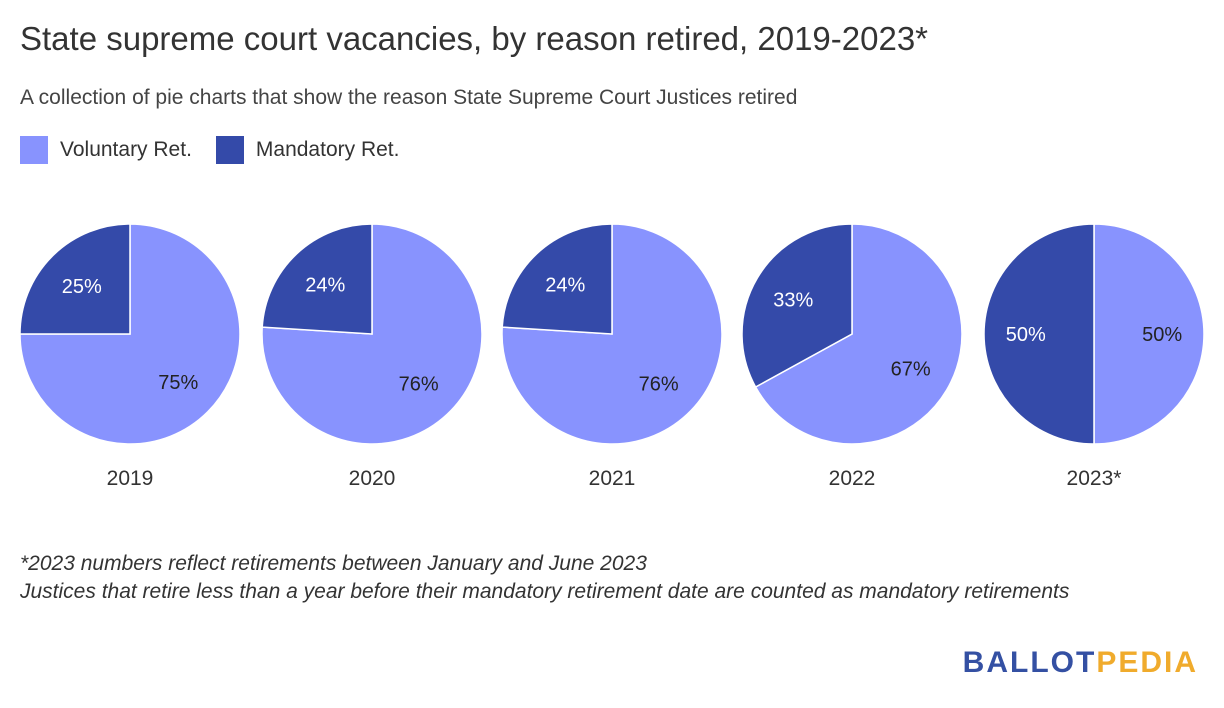 This screenshot has height=708, width=1224. What do you see at coordinates (612, 356) in the screenshot?
I see `pie-2021: 76% 24% 2021` at bounding box center [612, 356].